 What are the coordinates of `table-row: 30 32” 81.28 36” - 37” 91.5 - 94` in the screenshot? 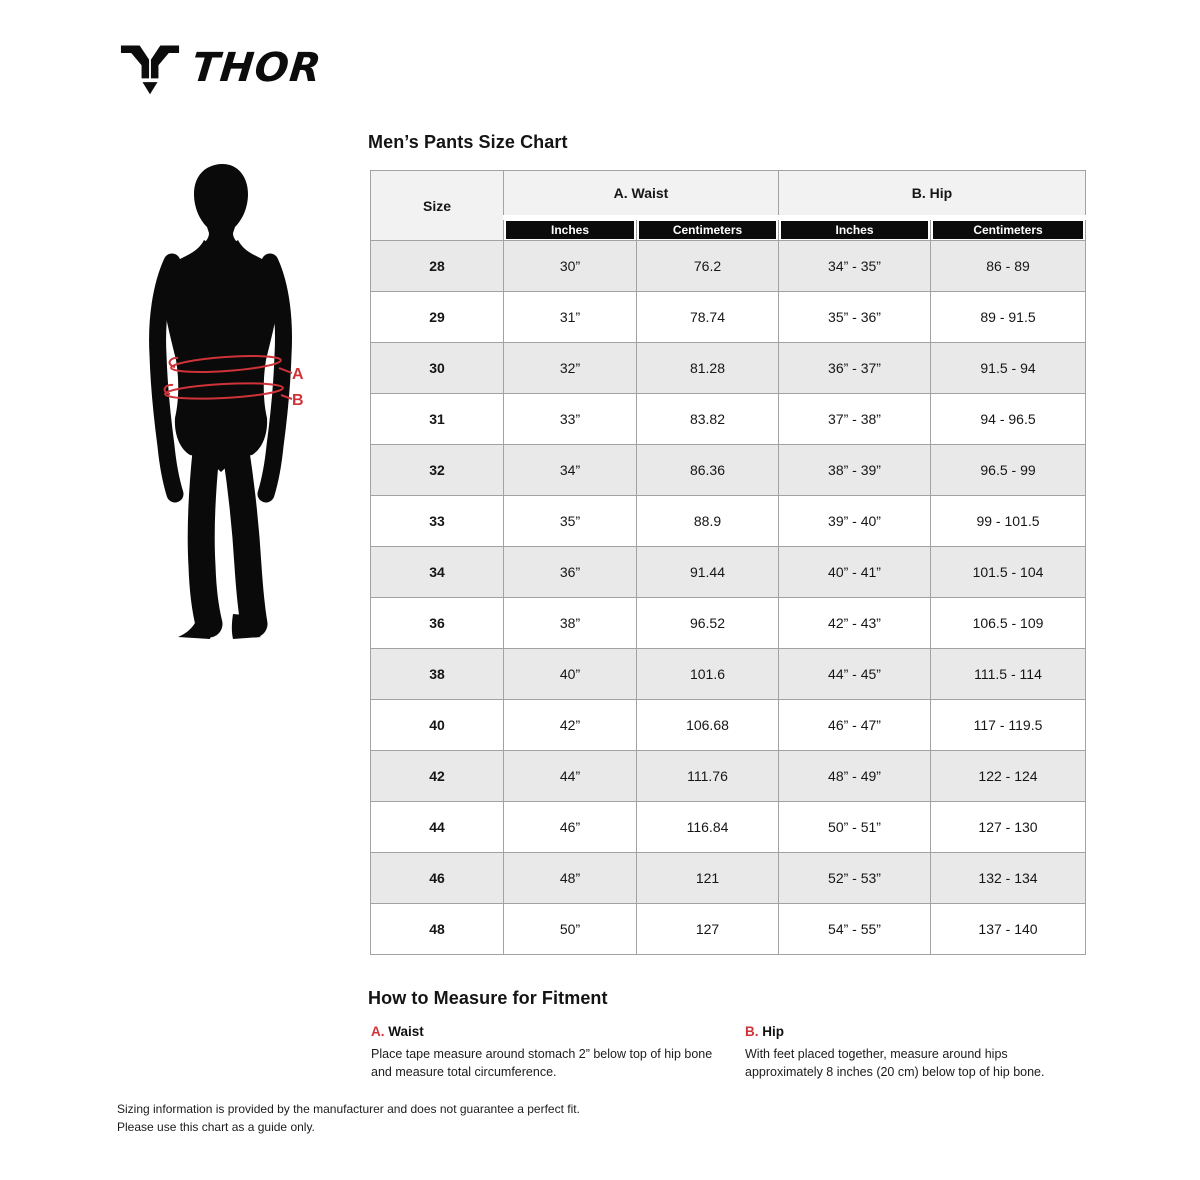 It's located at (728, 368).